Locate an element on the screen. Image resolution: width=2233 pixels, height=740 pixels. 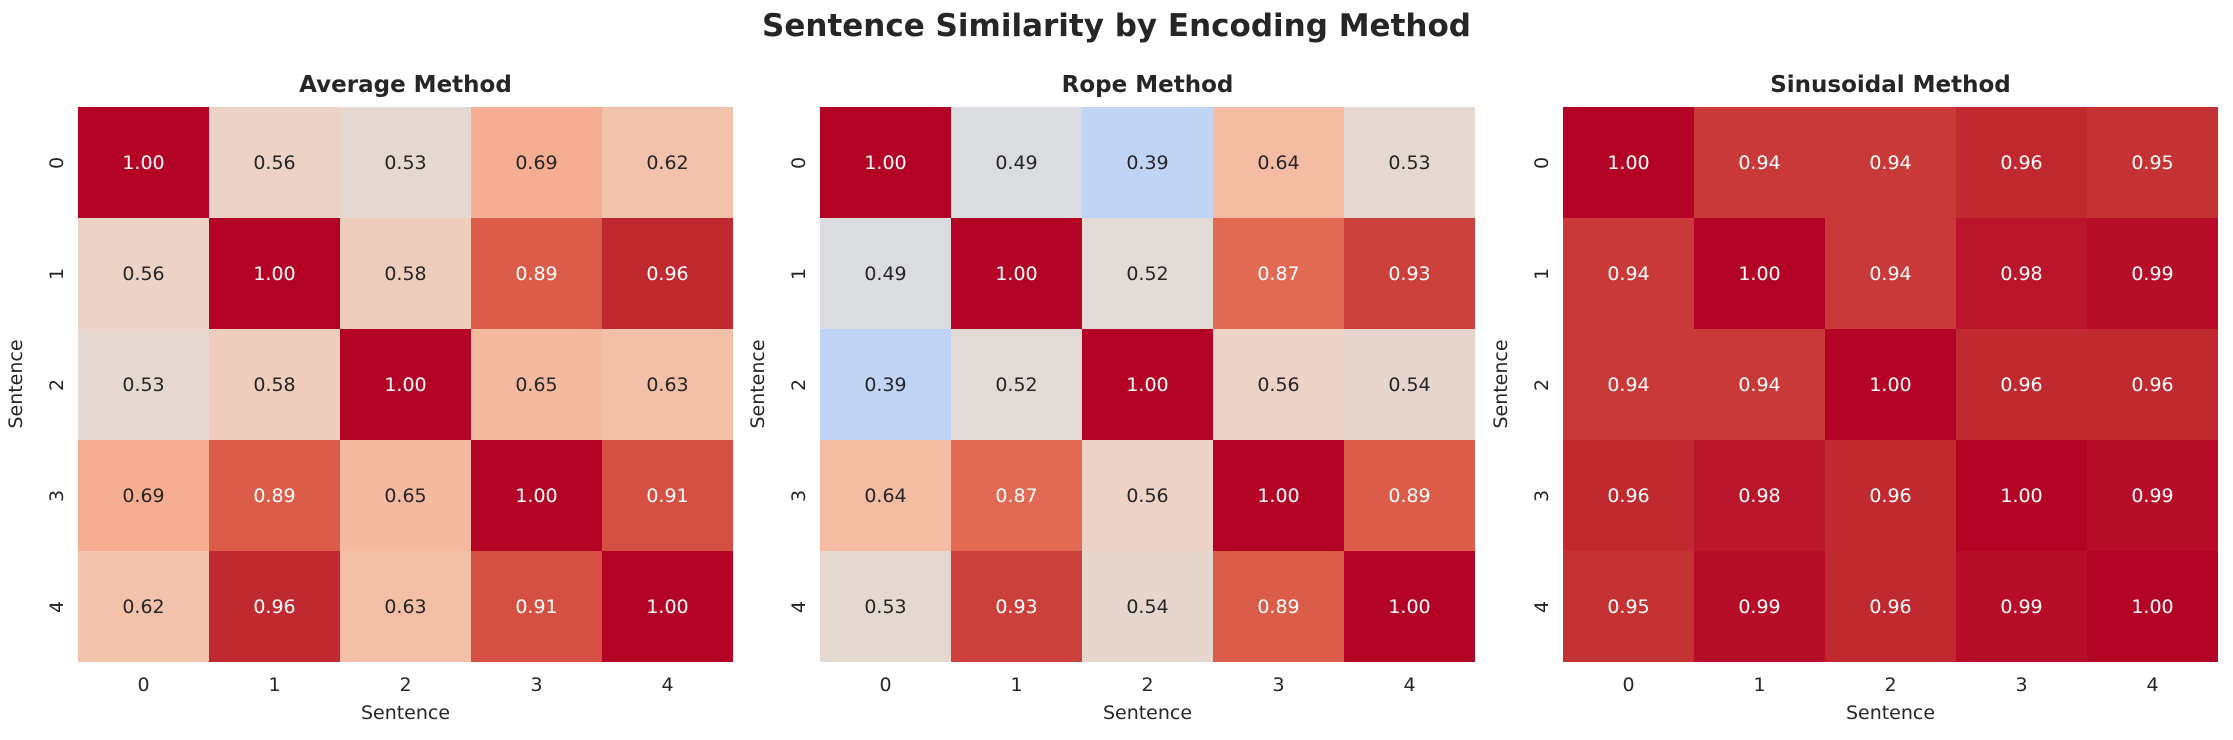
y-tick-label: 3 is located at coordinates (799, 495).